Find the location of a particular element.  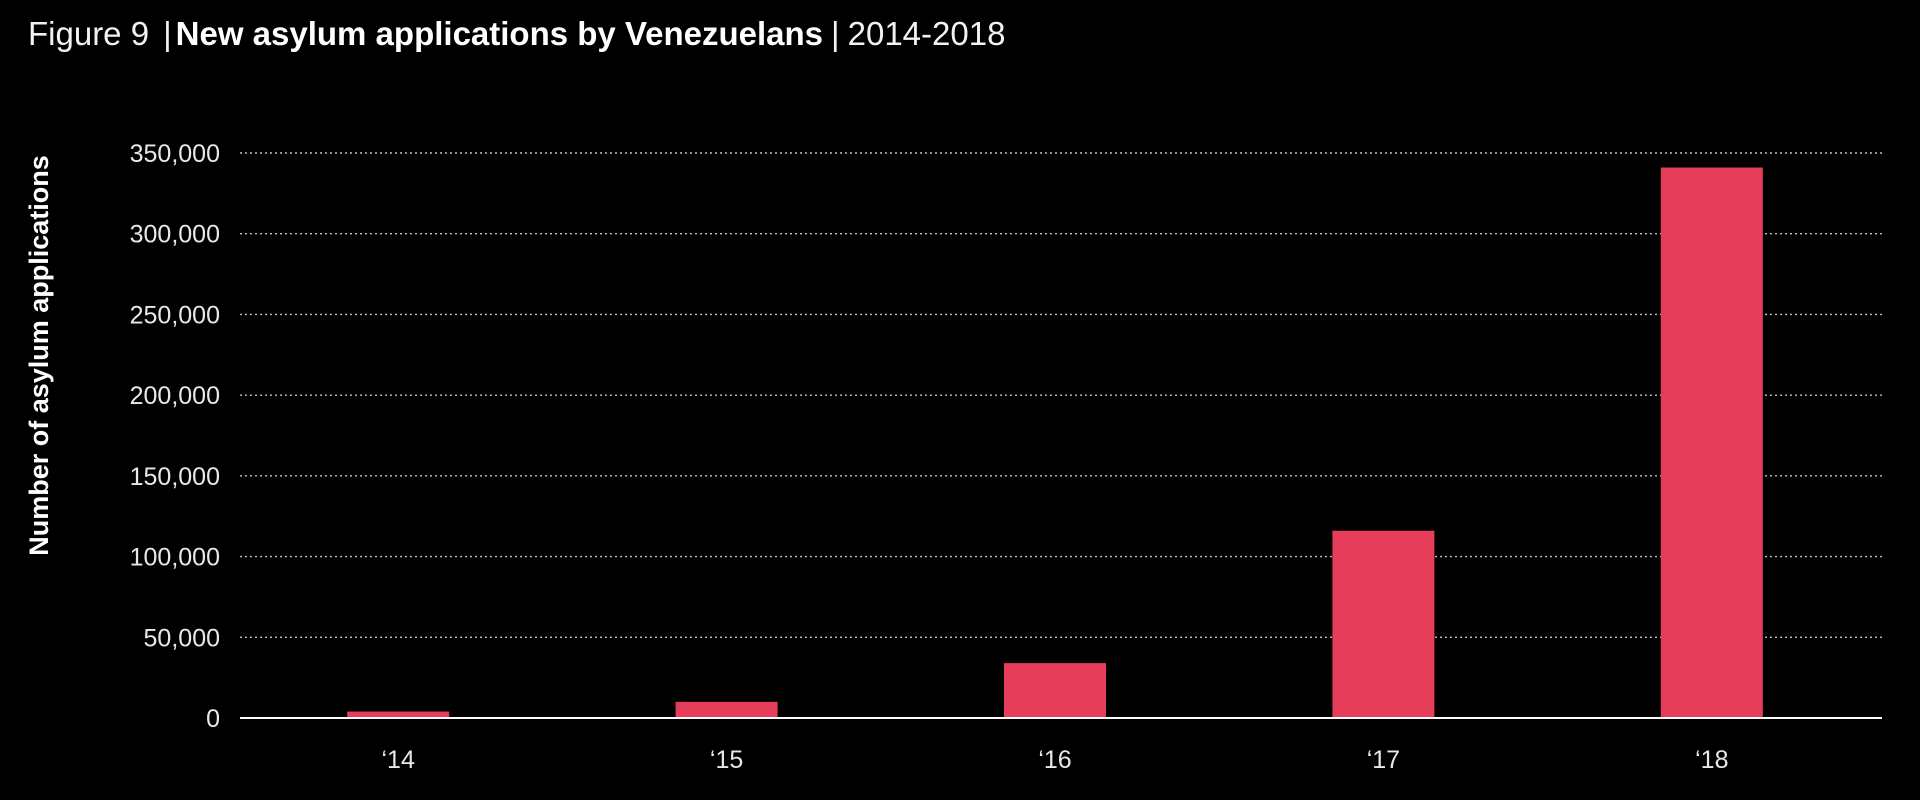

y-axis-title: Number of asylum applications is located at coordinates (39, 355).